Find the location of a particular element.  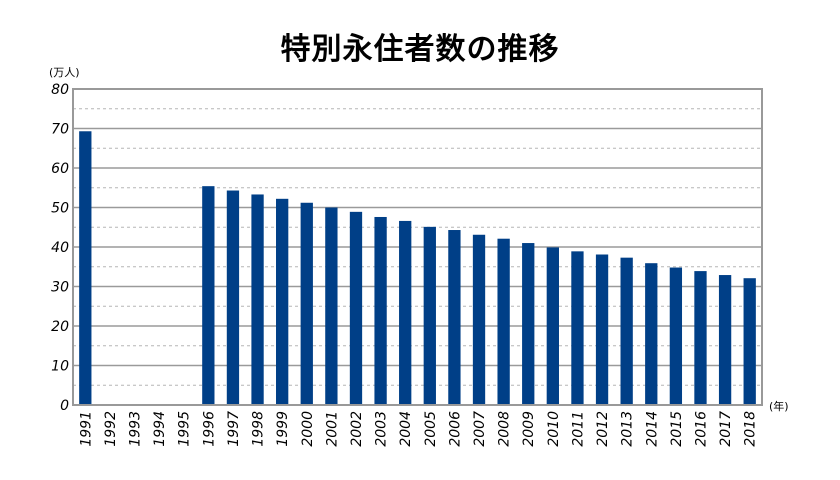

bar-2009 is located at coordinates (528, 324).